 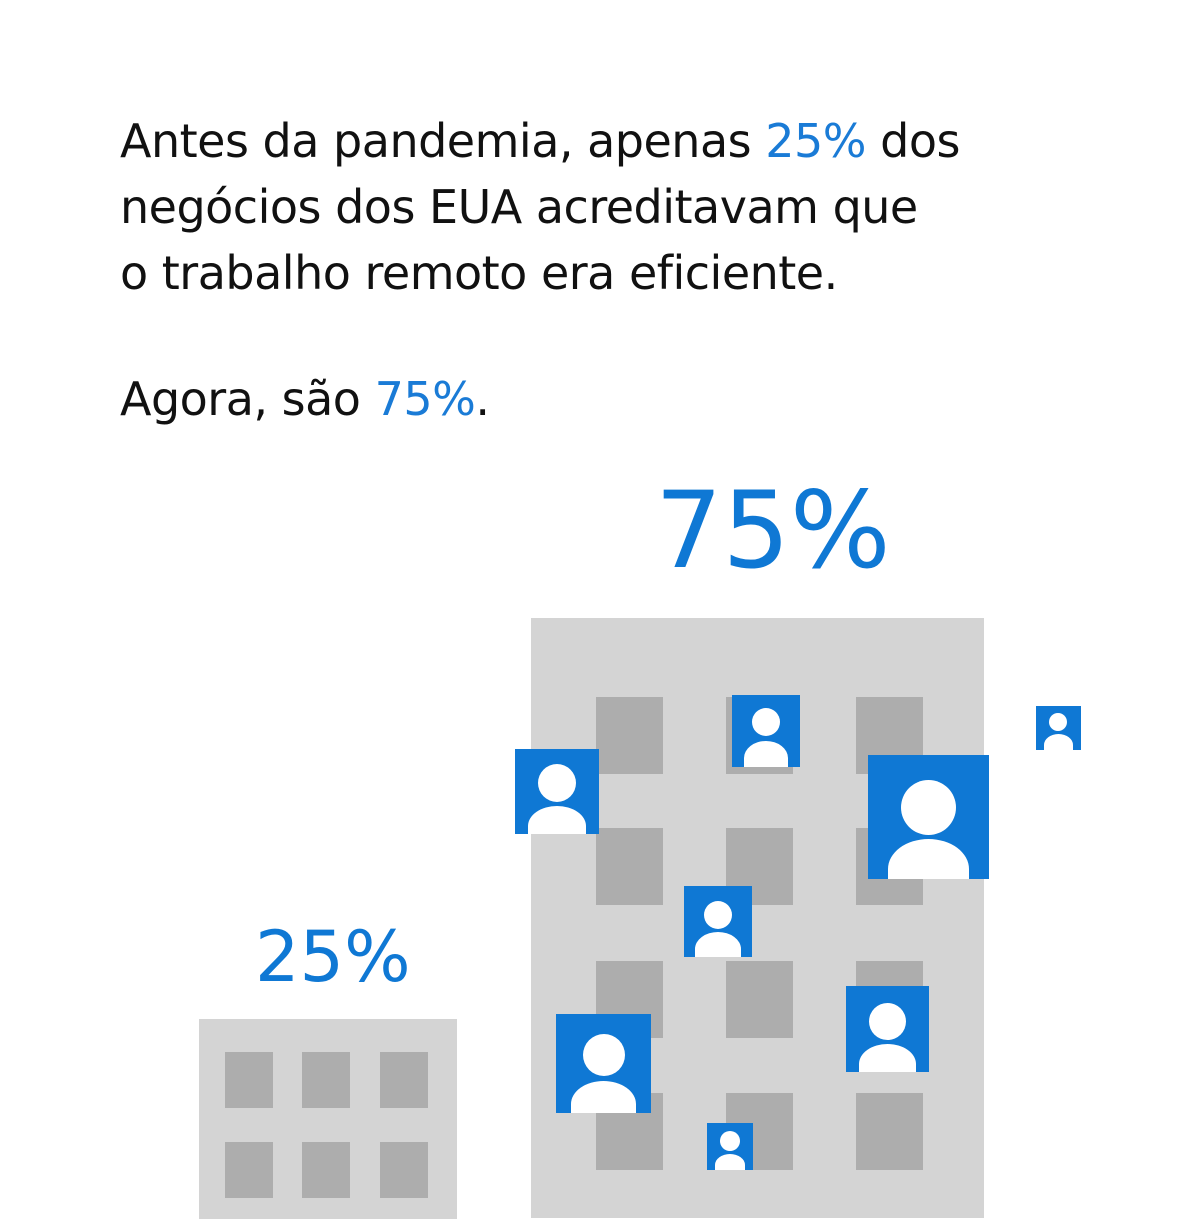 I want to click on label-25-percent: 25%, so click(x=333, y=957).